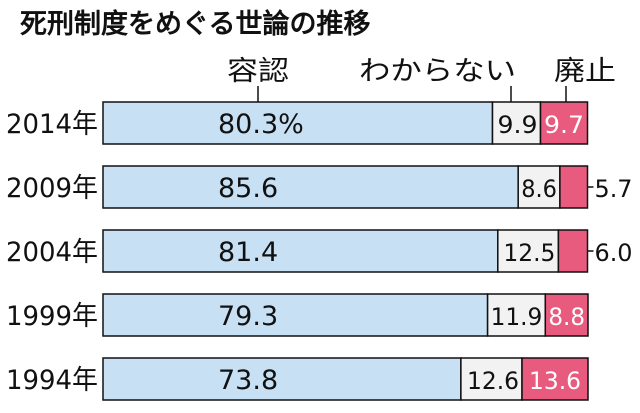 The image size is (640, 413). Describe the element at coordinates (585, 71) in the screenshot. I see `legend-label-abolish: 廃止` at that location.